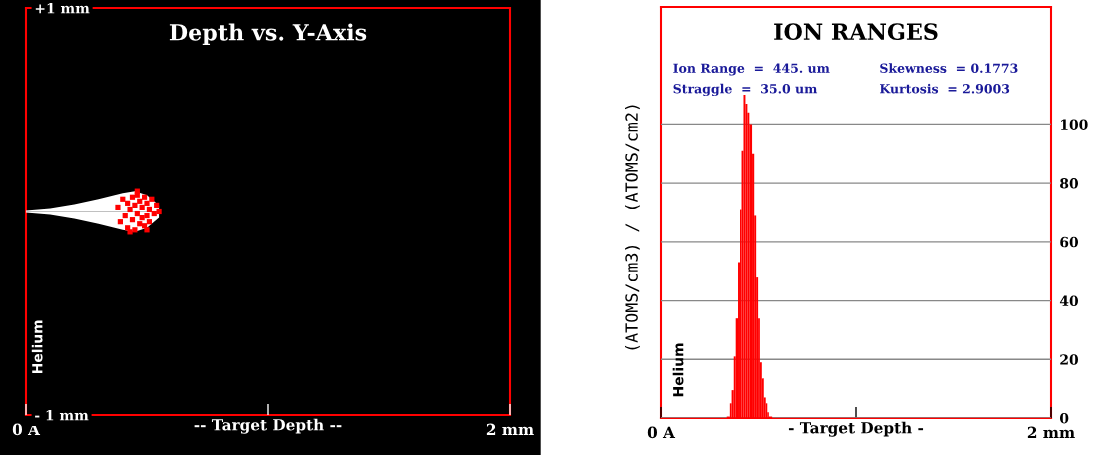  Describe the element at coordinates (1064, 418) in the screenshot. I see `y-tick-label: 0` at that location.